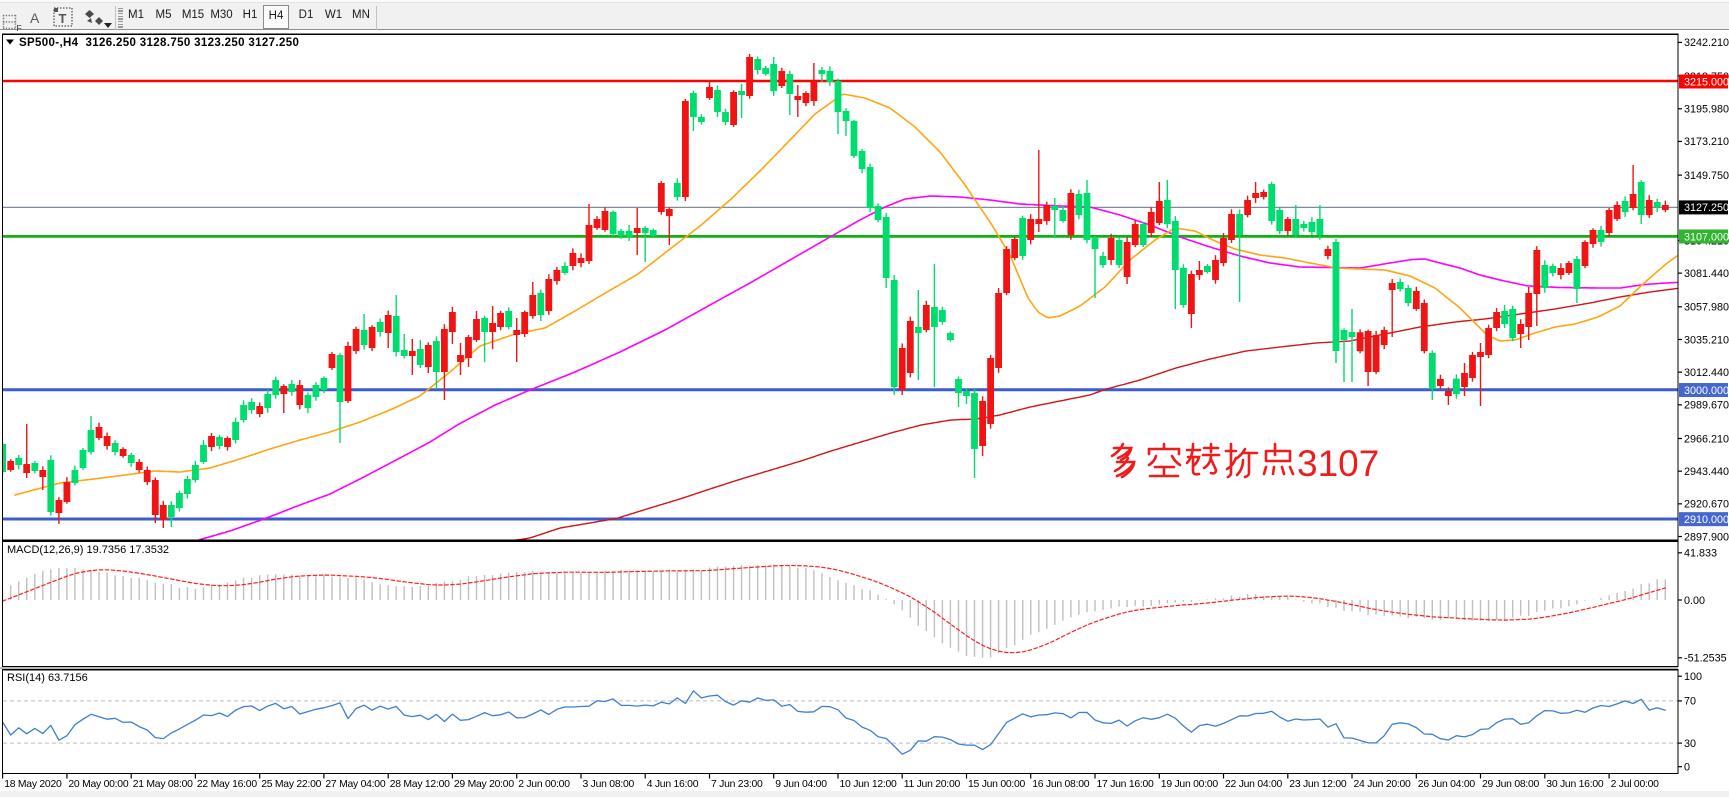 Image resolution: width=1729 pixels, height=797 pixels. What do you see at coordinates (801, 784) in the screenshot?
I see `svg-text: 9 Jun 04:00` at bounding box center [801, 784].